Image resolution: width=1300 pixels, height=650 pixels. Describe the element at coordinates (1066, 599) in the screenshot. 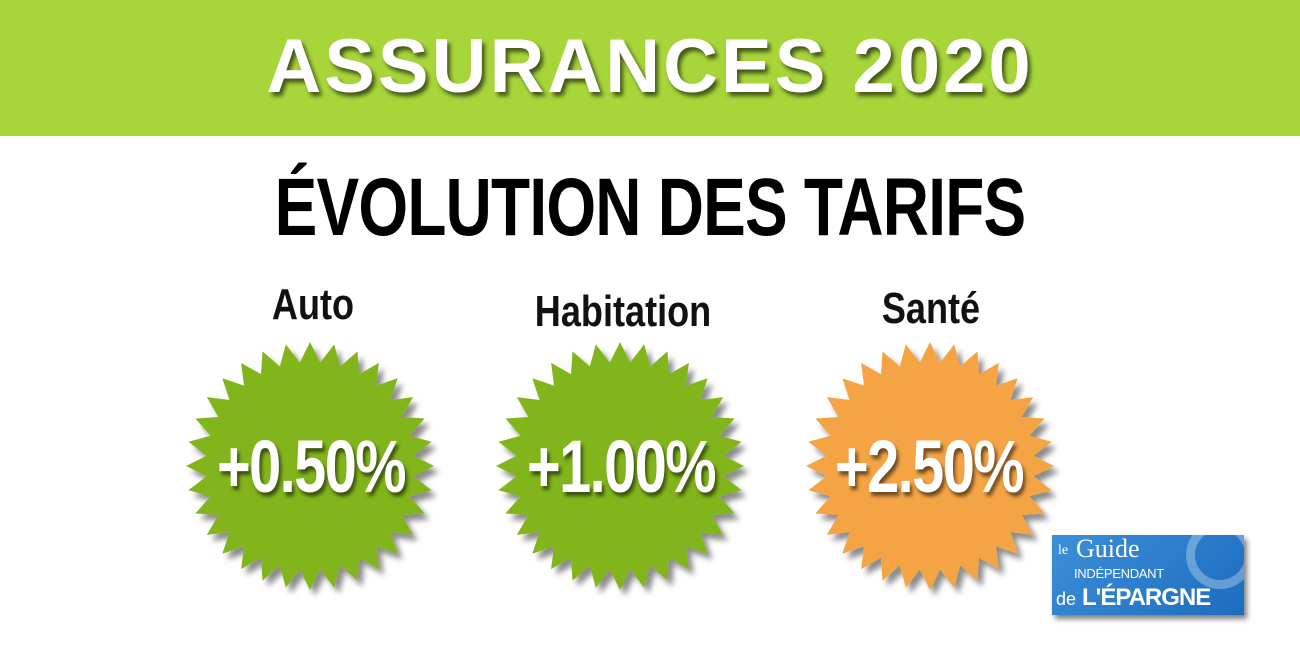

I see `logo-text: de` at that location.